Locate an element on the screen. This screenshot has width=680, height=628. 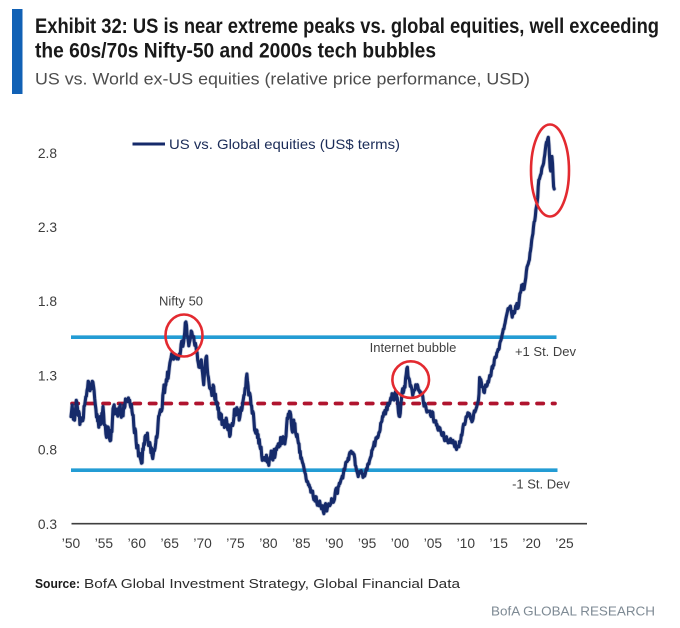
svg-text: ’15 is located at coordinates (498, 543).